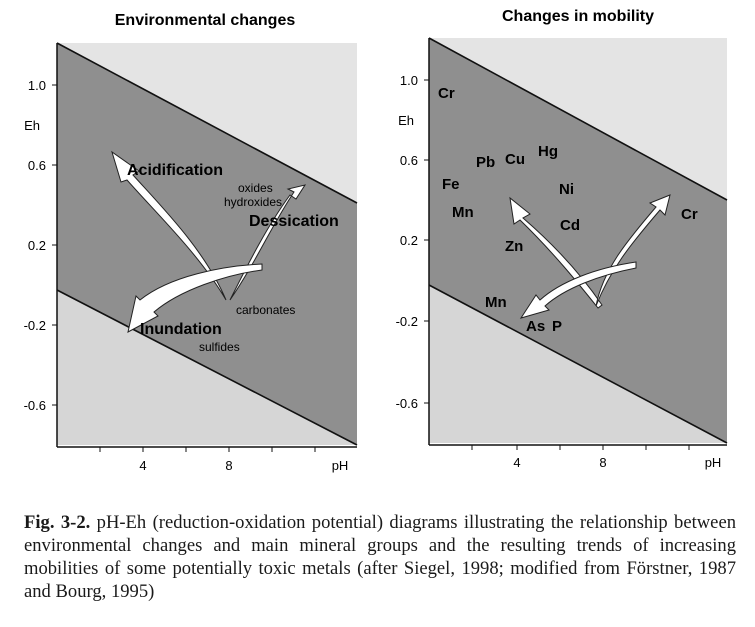 The image size is (755, 627). I want to click on right-y-tick-label: -0.2, so click(407, 321).